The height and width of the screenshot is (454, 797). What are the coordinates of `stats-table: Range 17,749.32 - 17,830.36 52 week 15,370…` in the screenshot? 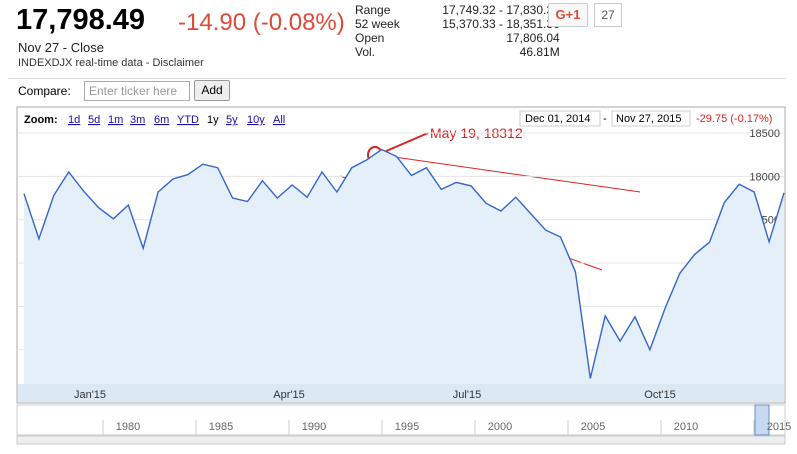 It's located at (457, 31).